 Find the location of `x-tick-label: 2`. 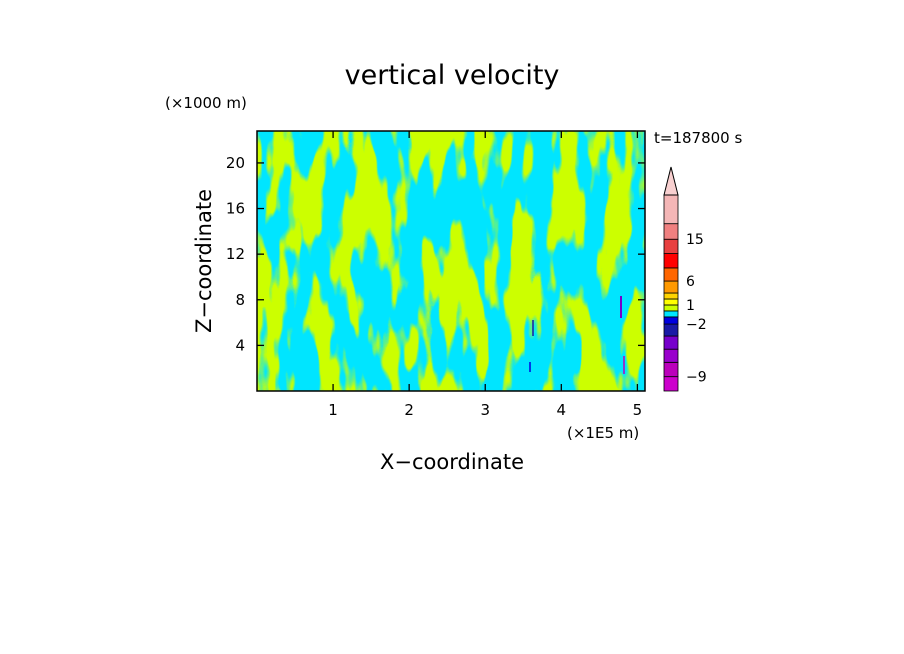

x-tick-label: 2 is located at coordinates (409, 410).